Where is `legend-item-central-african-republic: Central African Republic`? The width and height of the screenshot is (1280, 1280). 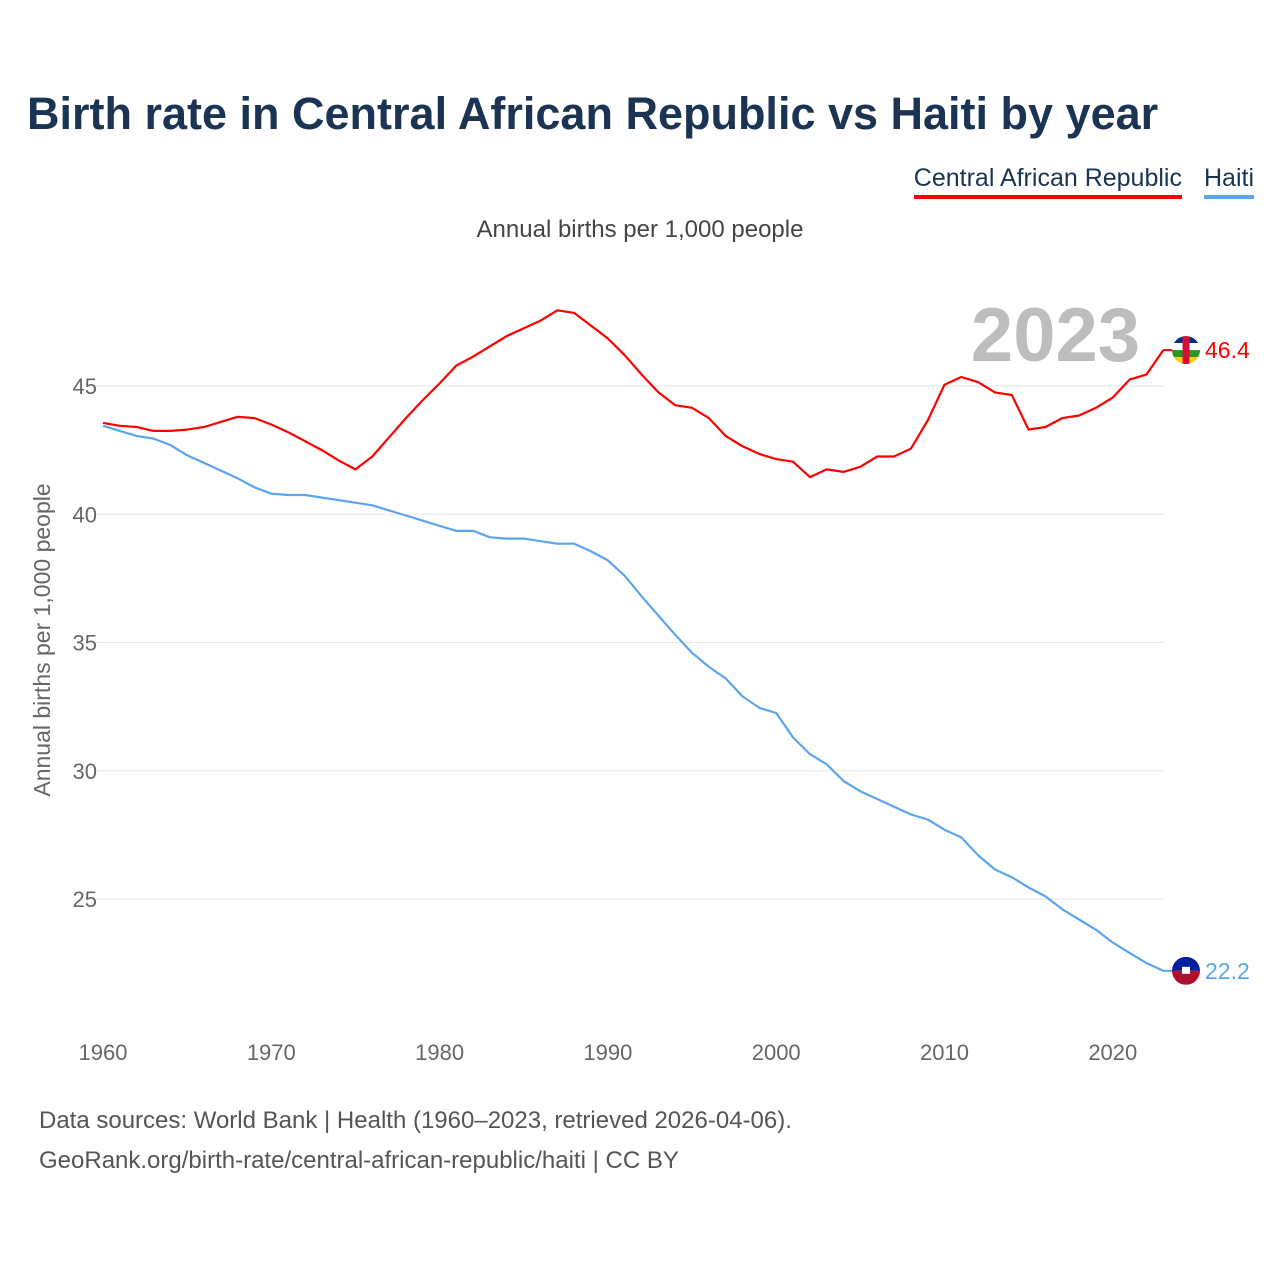 legend-item-central-african-republic: Central African Republic is located at coordinates (1047, 181).